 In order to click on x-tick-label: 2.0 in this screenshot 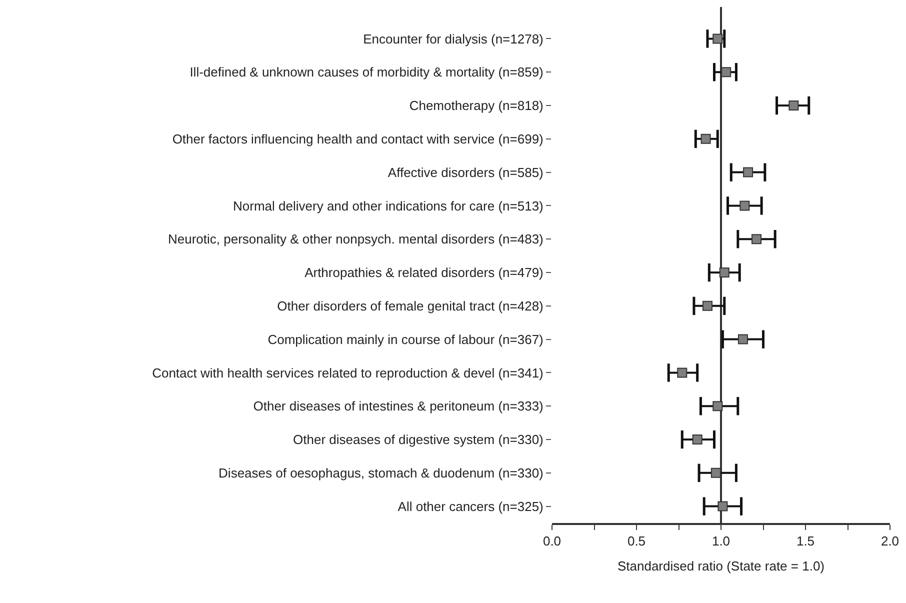, I will do `click(890, 540)`.